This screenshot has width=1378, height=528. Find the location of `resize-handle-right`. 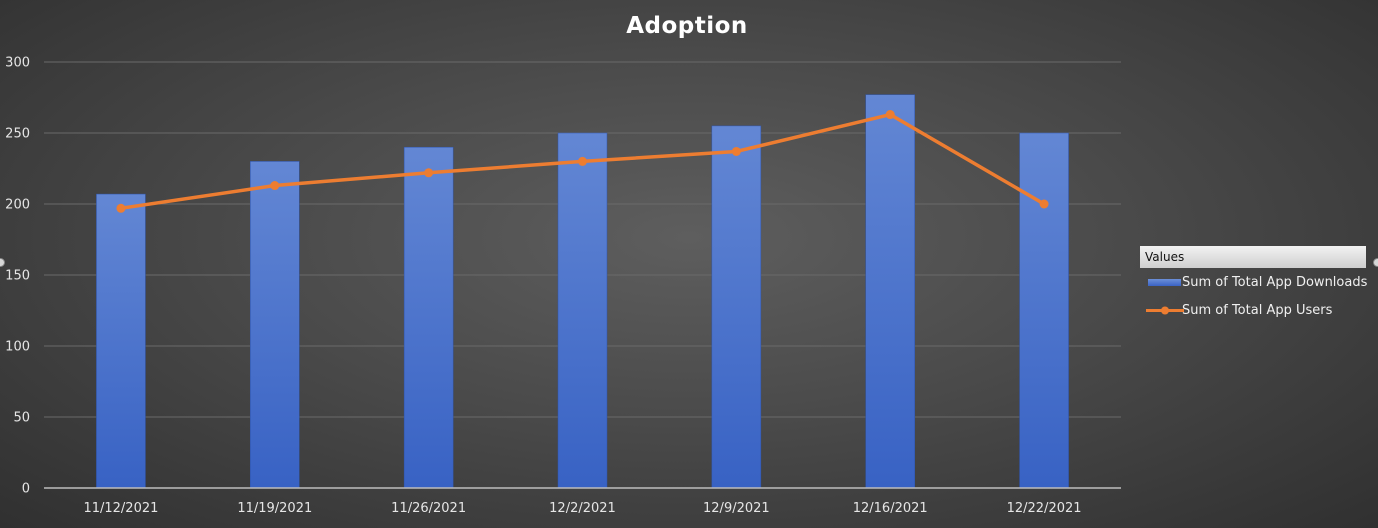

resize-handle-right is located at coordinates (1375, 262).